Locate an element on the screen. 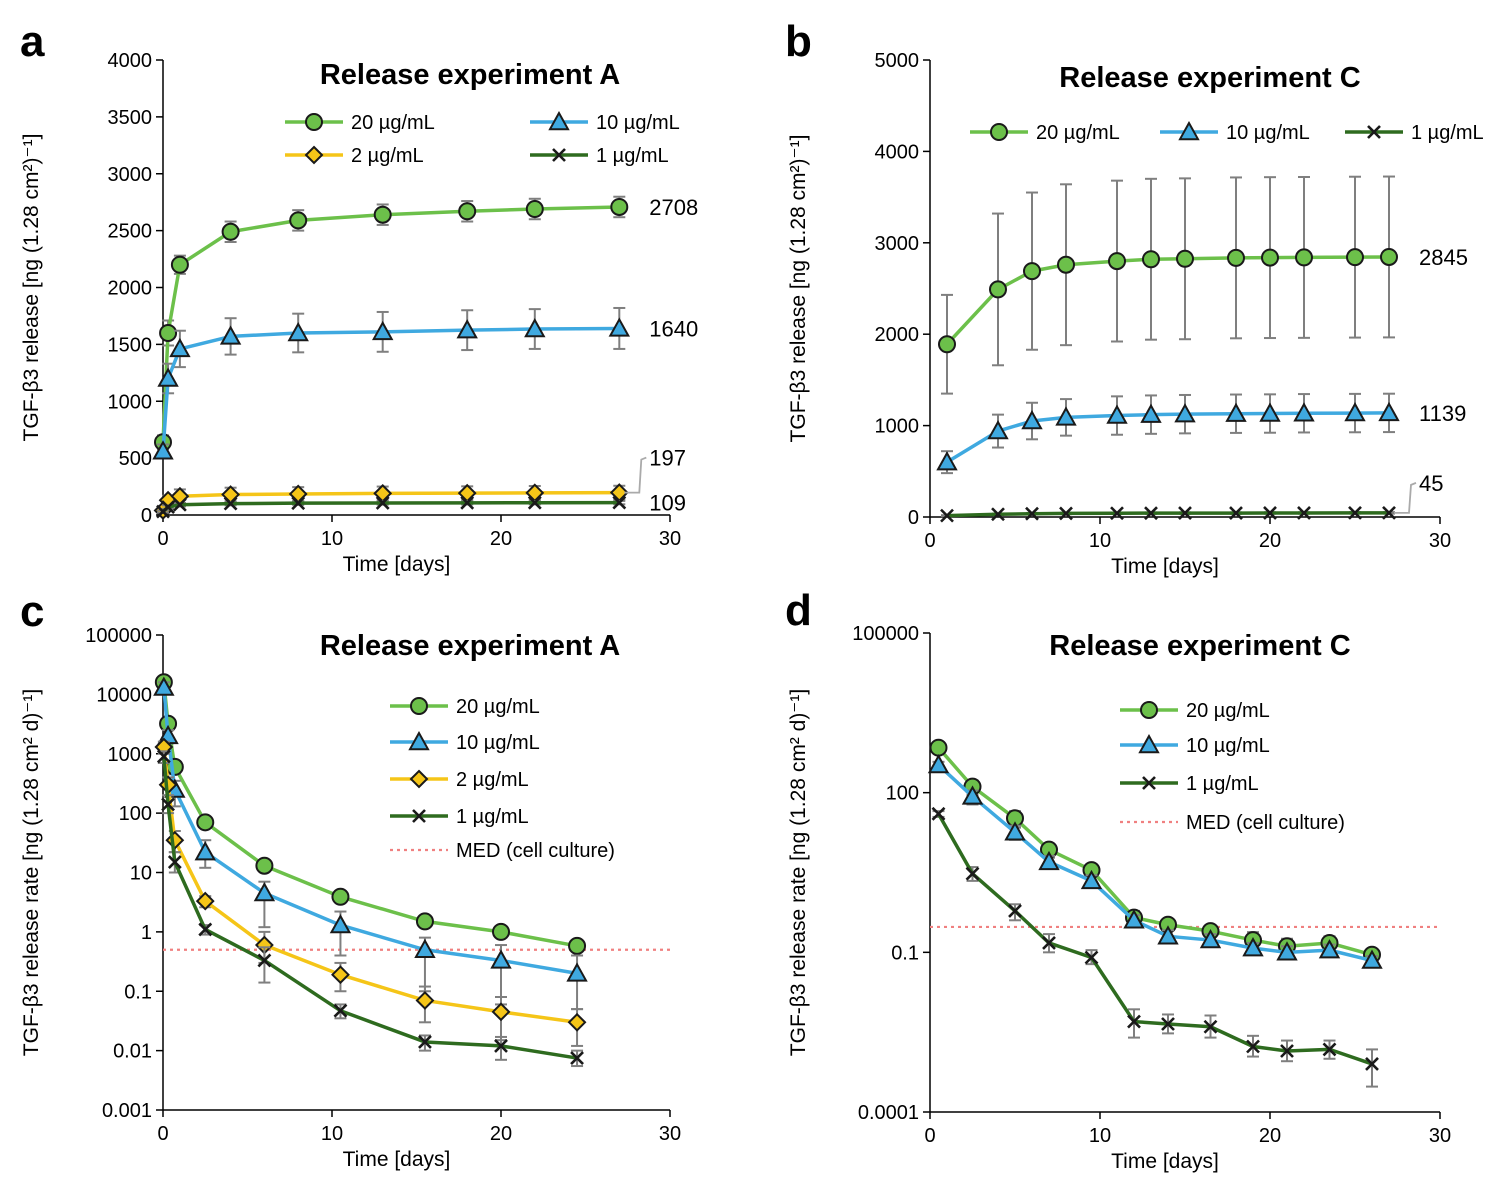 The width and height of the screenshot is (1495, 1201). series-c20: 2845 is located at coordinates (1203, 285).